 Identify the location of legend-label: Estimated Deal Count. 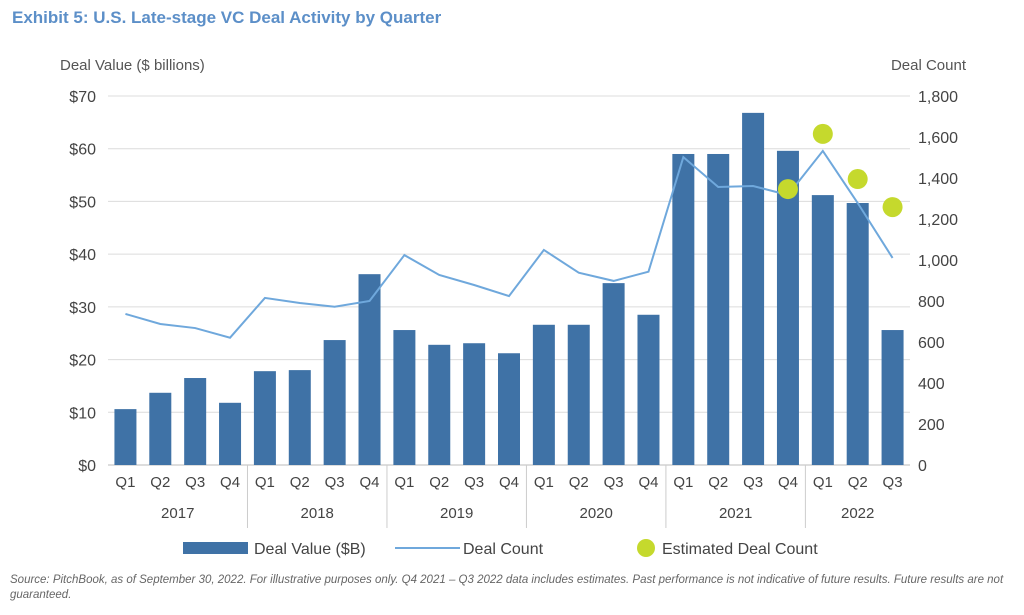
(740, 549).